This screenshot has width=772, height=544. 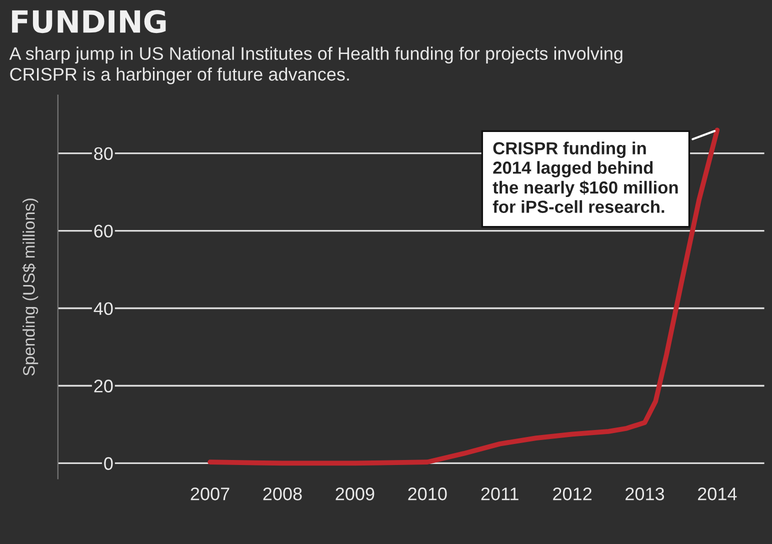 What do you see at coordinates (30, 287) in the screenshot?
I see `y-axis-title: Spending (US$ millions)` at bounding box center [30, 287].